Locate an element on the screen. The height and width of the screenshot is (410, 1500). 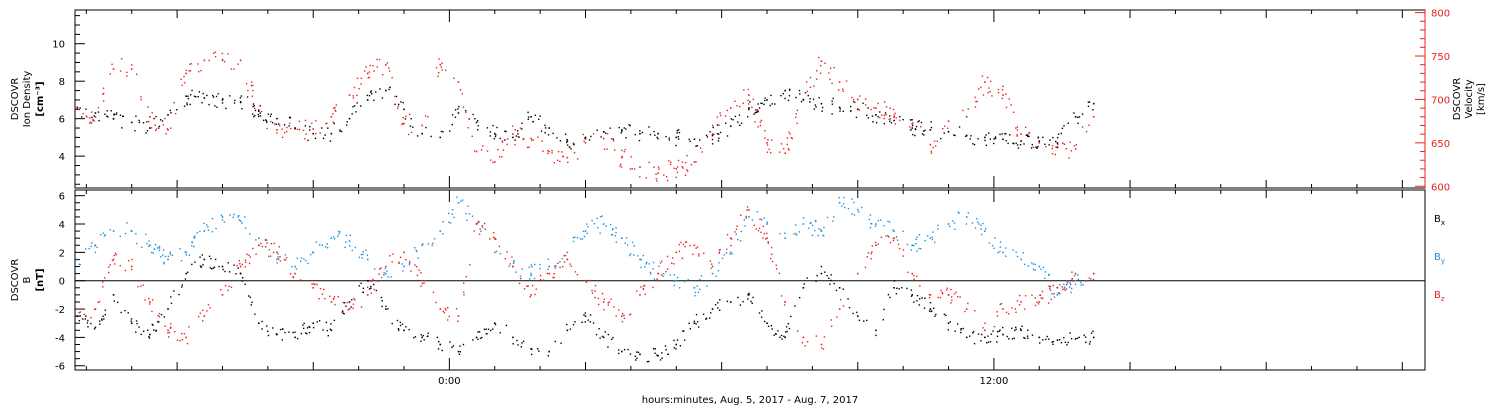
velocity-tick-label: 650 is located at coordinates (1440, 144).